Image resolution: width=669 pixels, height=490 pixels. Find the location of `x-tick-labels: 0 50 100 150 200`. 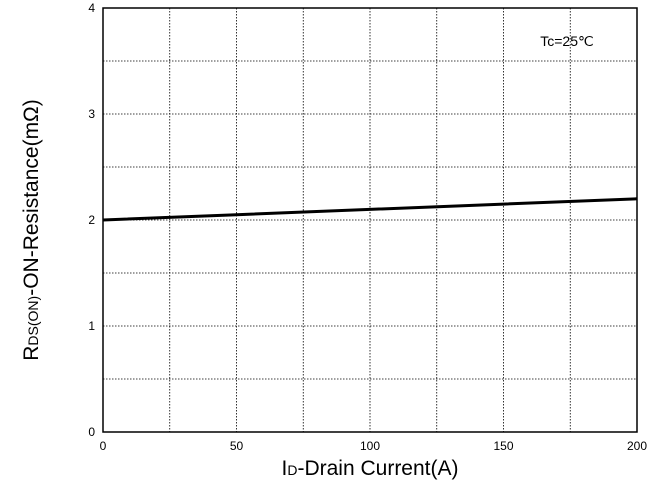

x-tick-labels: 0 50 100 150 200 is located at coordinates (374, 446).